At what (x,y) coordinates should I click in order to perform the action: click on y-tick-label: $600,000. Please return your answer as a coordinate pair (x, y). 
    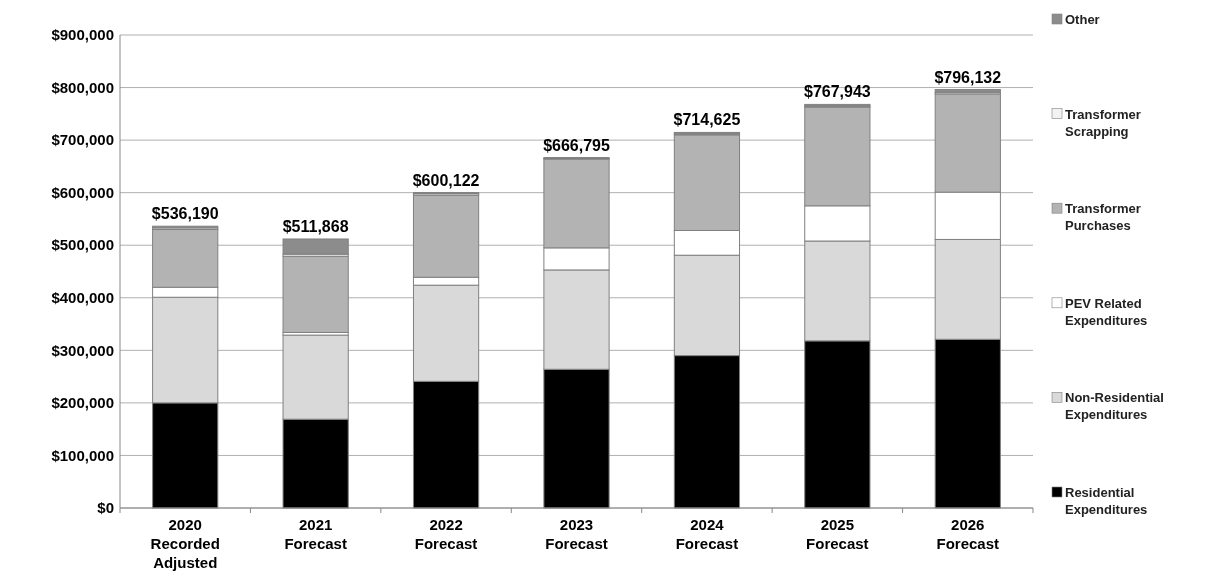
    Looking at the image, I should click on (82, 192).